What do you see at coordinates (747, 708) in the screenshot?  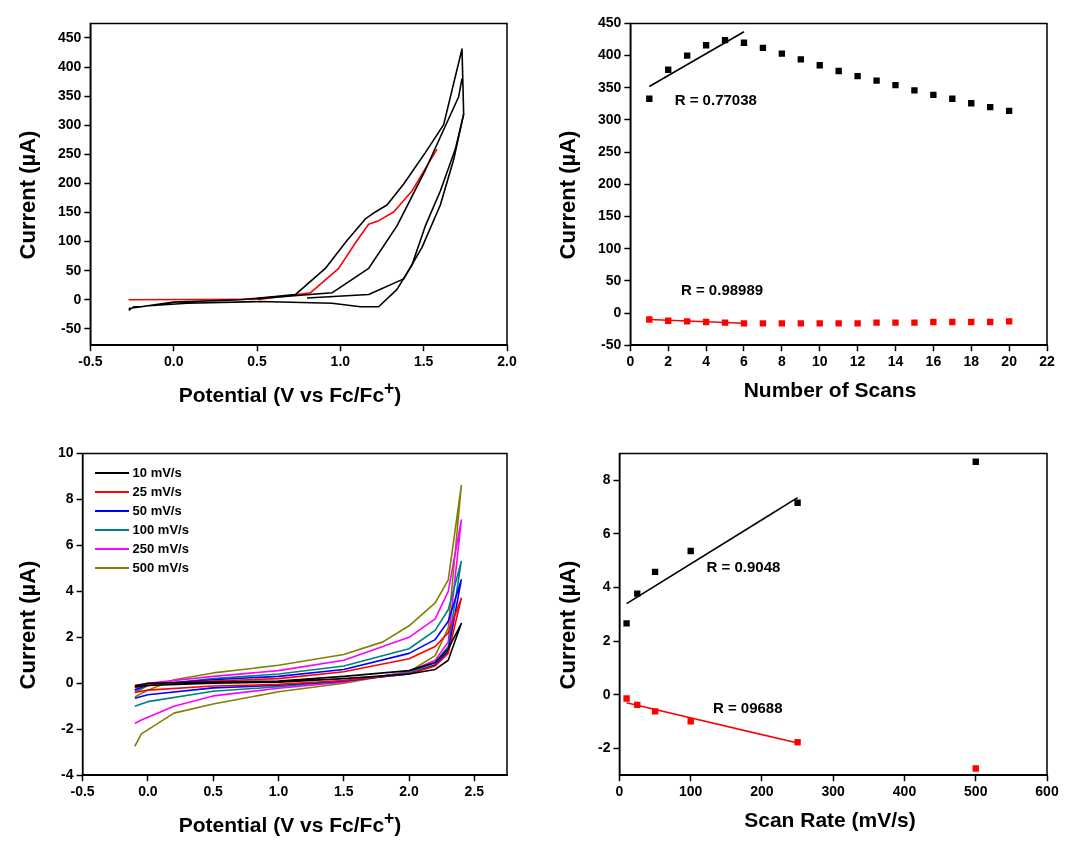 I see `annotation: R = 09688` at bounding box center [747, 708].